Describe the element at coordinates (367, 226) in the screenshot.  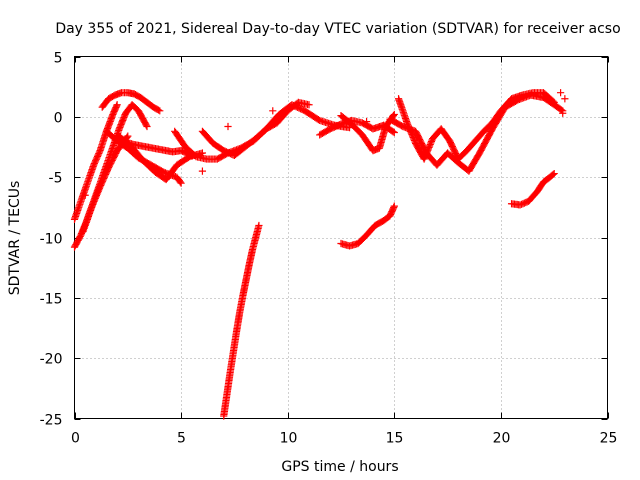
I see `series-arc-O` at that location.